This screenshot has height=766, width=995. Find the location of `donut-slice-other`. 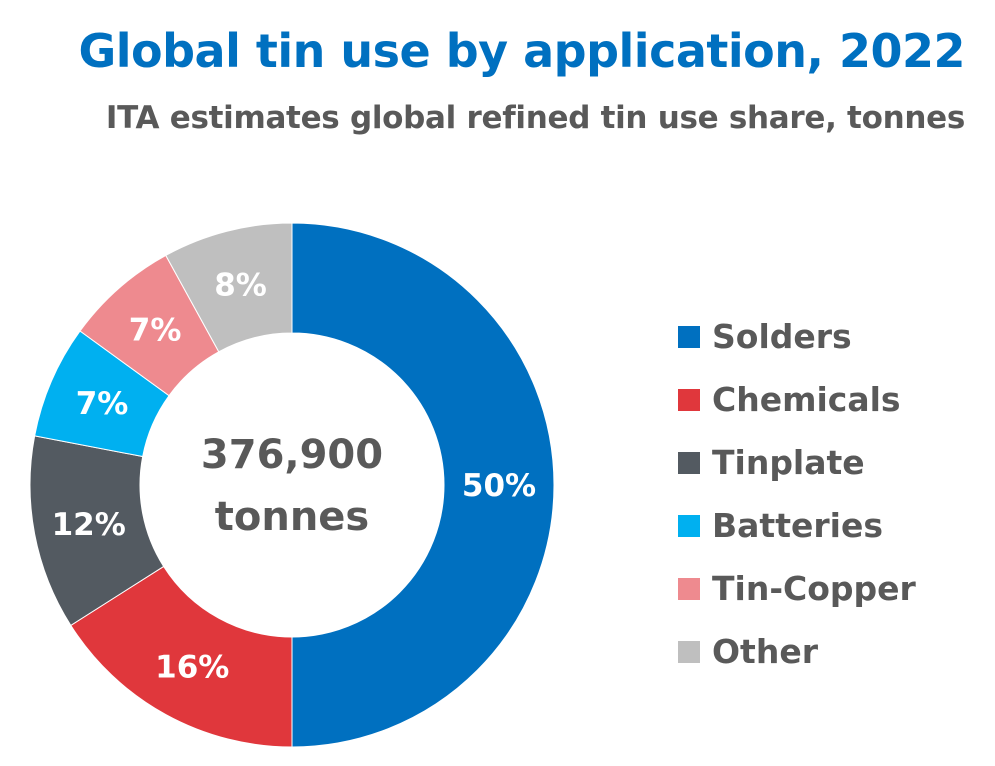

donut-slice-other is located at coordinates (229, 287).